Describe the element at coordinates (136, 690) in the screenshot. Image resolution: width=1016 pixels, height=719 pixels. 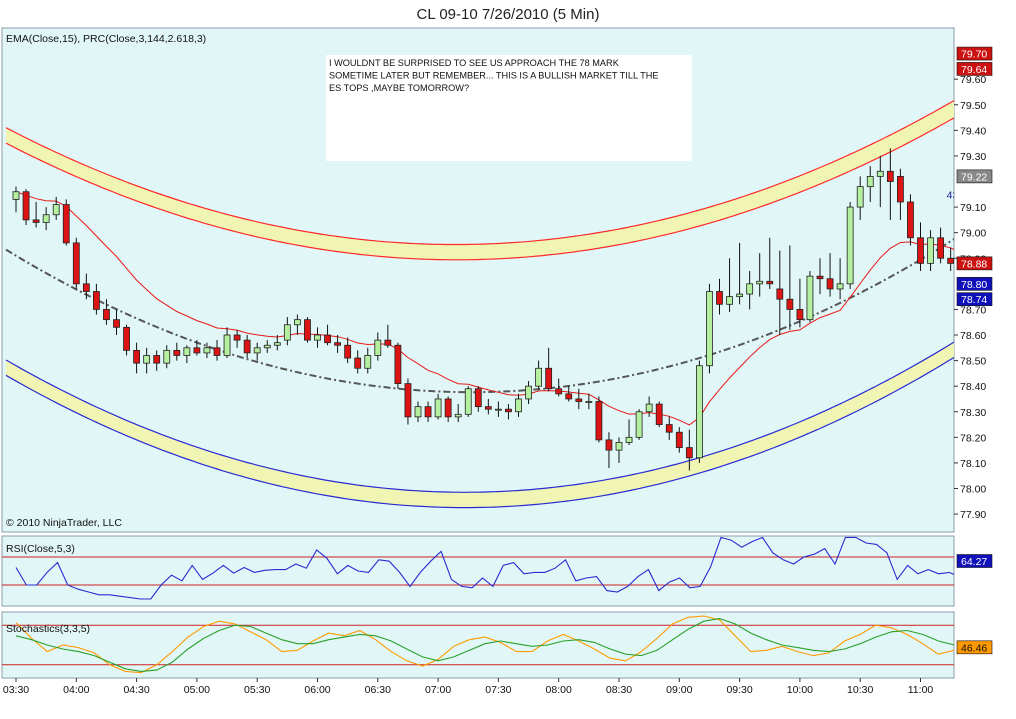
I see `time-tick-label: 04:30` at that location.